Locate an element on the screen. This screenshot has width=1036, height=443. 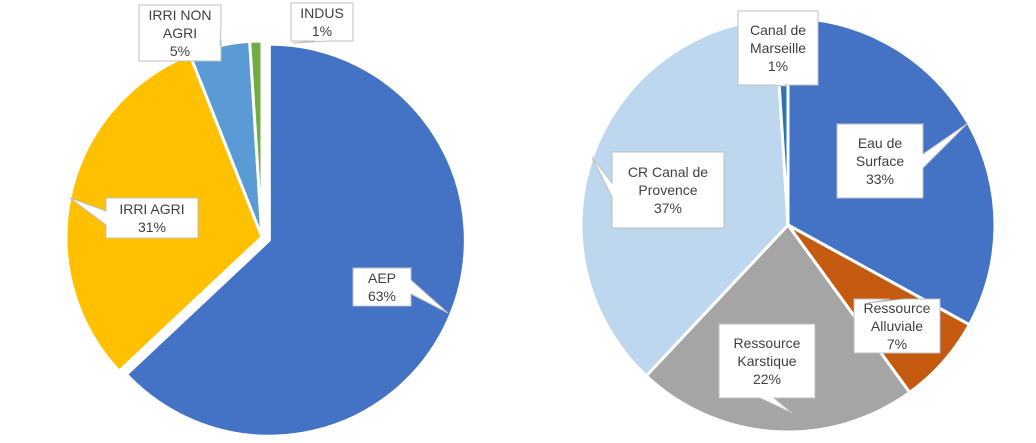
callout-irri-agri: IRRI AGRI 31% is located at coordinates (134, 218).